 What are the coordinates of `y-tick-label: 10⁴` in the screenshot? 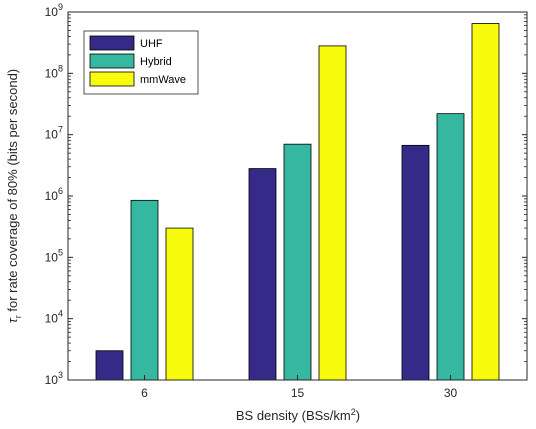 It's located at (54, 317).